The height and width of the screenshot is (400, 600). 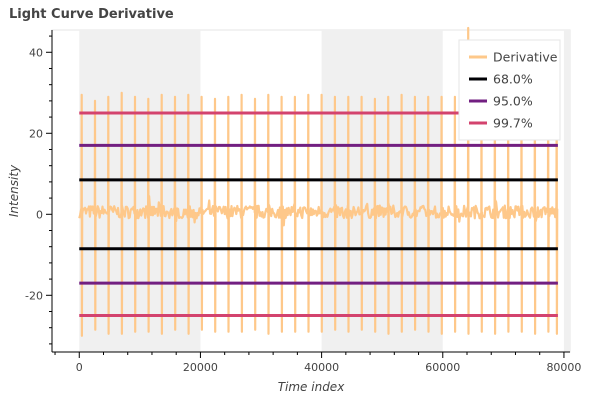 What do you see at coordinates (36, 52) in the screenshot?
I see `y-tick-label: 40` at bounding box center [36, 52].